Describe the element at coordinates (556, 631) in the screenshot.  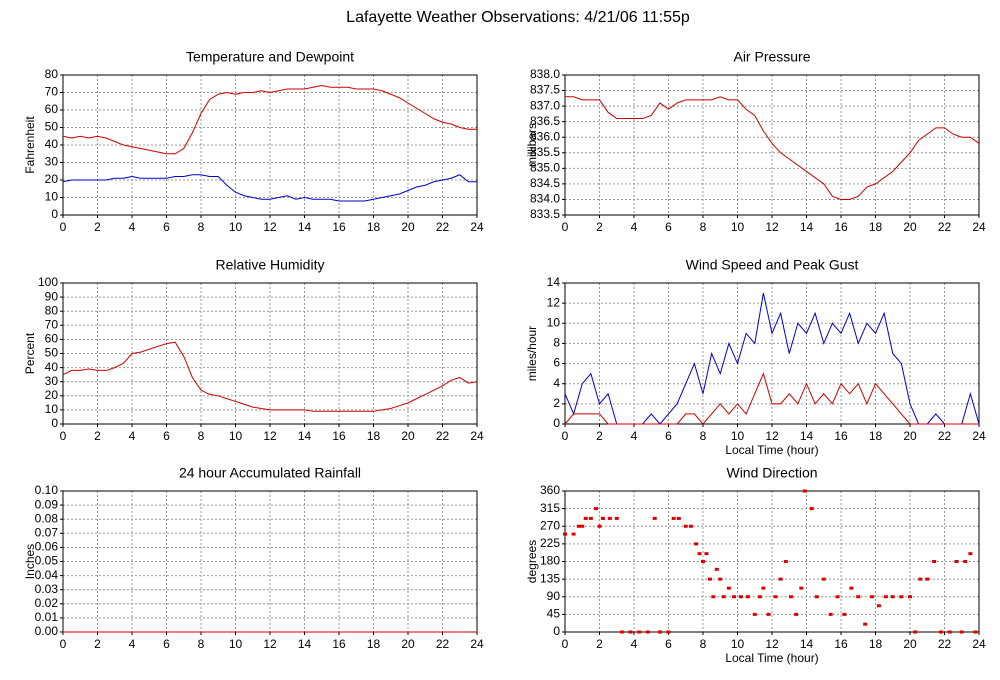
I see `y-tick-label: 0` at that location.